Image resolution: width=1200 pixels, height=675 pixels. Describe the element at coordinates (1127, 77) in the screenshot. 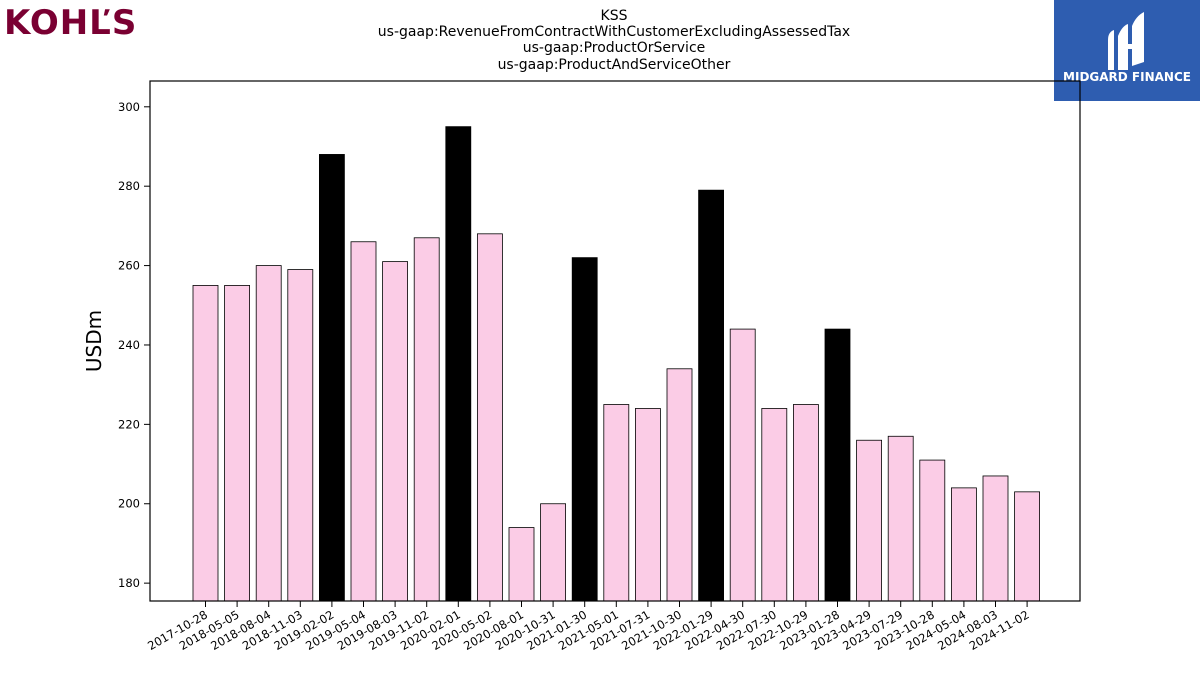

I see `brand-name: MIDGARD FINANCE` at that location.